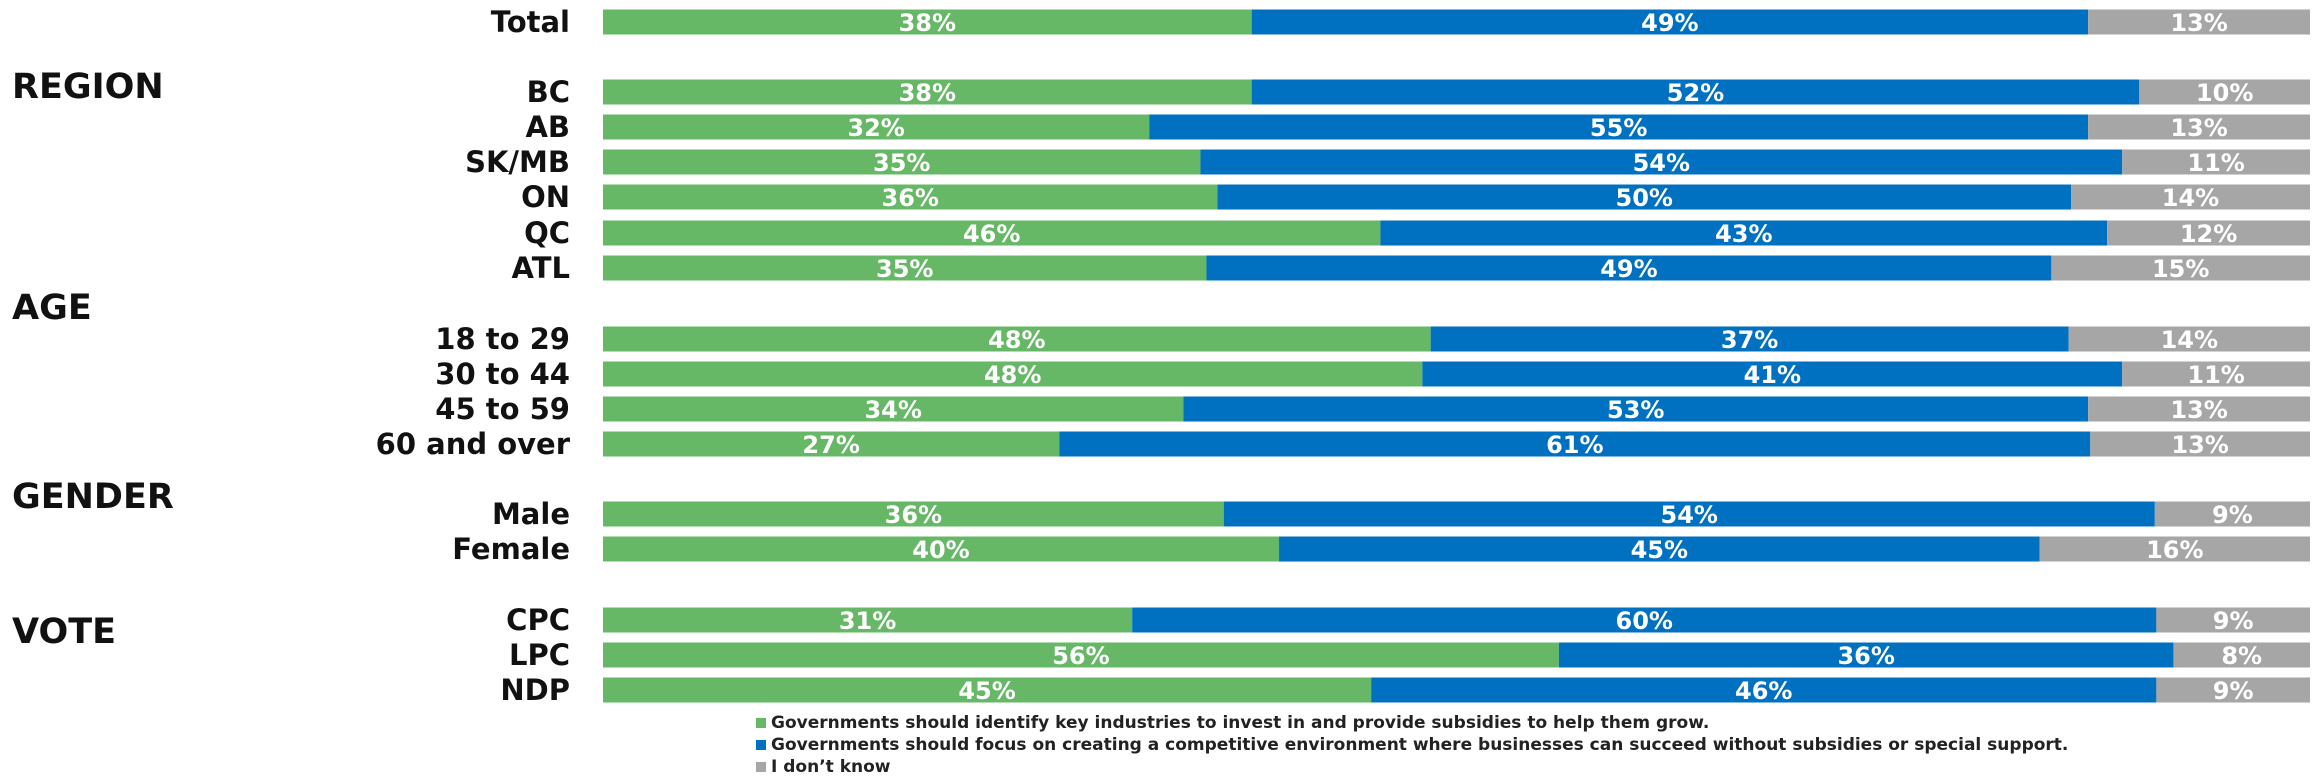 The height and width of the screenshot is (776, 2323). I want to click on bar-segment-qc-s2, so click(1744, 233).